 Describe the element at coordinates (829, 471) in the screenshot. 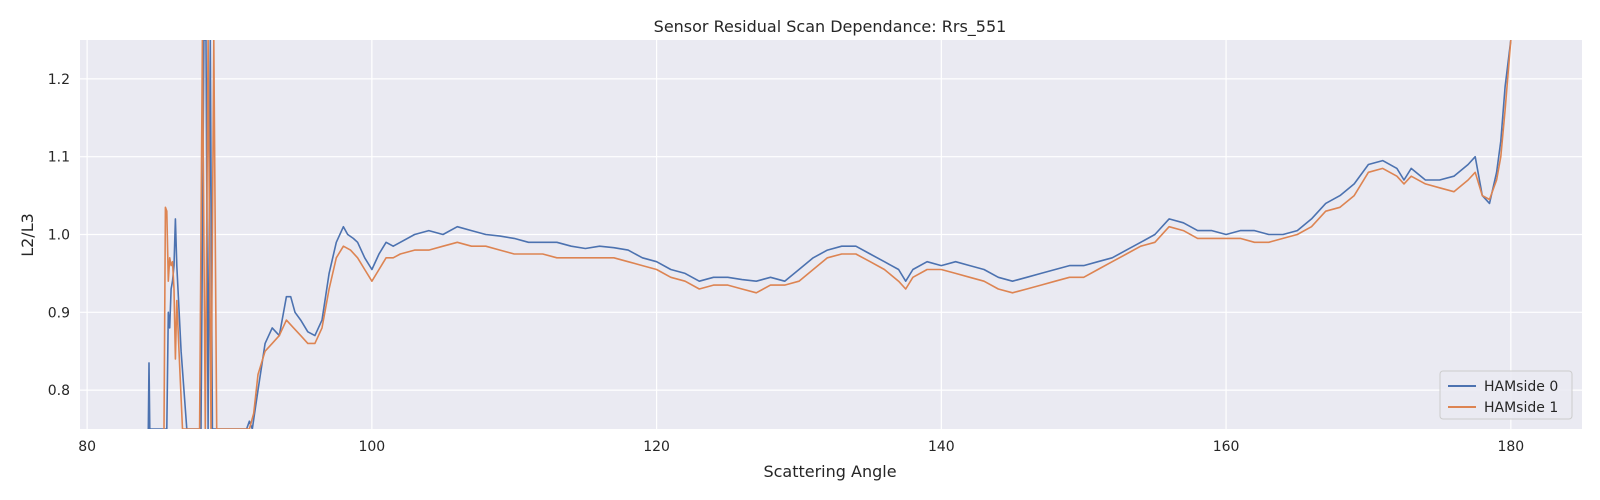

I see `x-axis-label: Scattering Angle` at that location.